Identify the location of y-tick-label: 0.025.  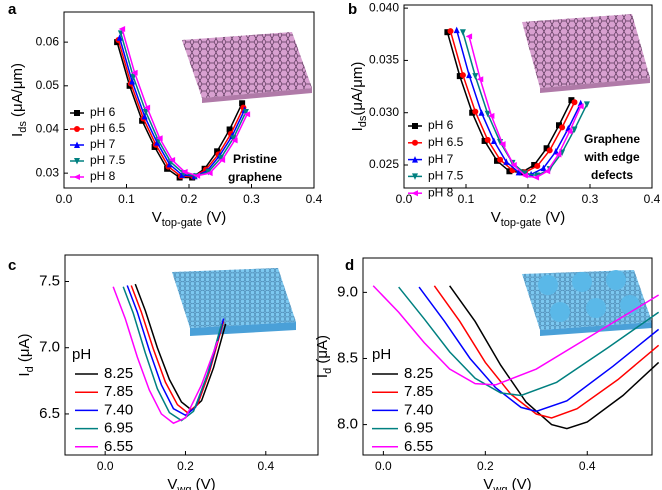
(384, 164).